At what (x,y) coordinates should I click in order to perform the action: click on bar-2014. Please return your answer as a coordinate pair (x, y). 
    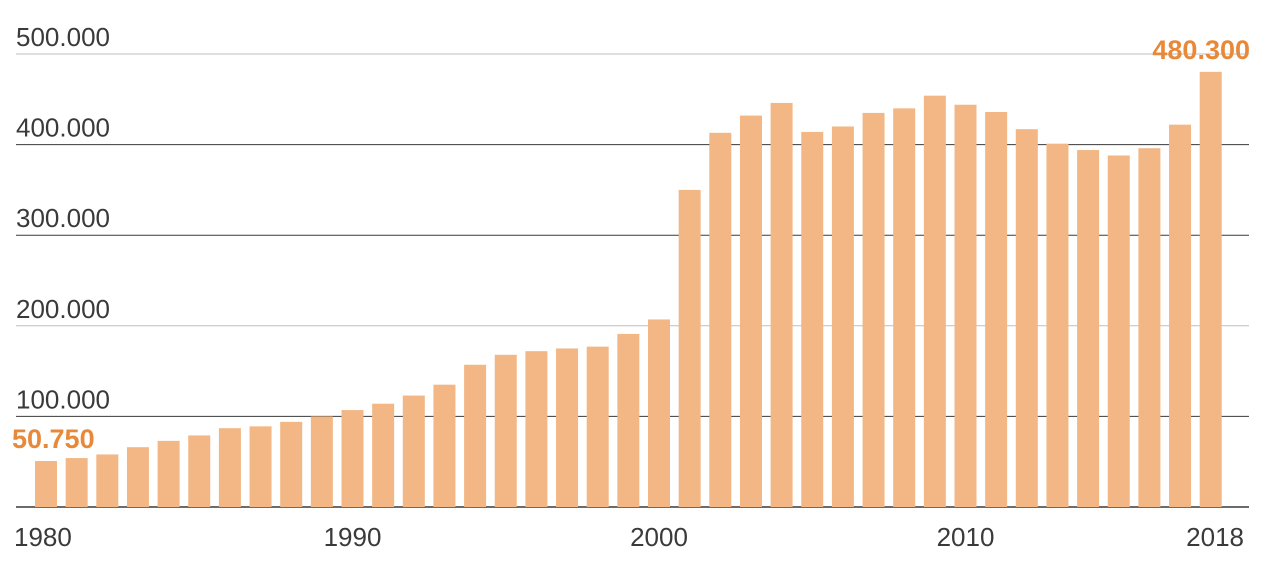
    Looking at the image, I should click on (1088, 328).